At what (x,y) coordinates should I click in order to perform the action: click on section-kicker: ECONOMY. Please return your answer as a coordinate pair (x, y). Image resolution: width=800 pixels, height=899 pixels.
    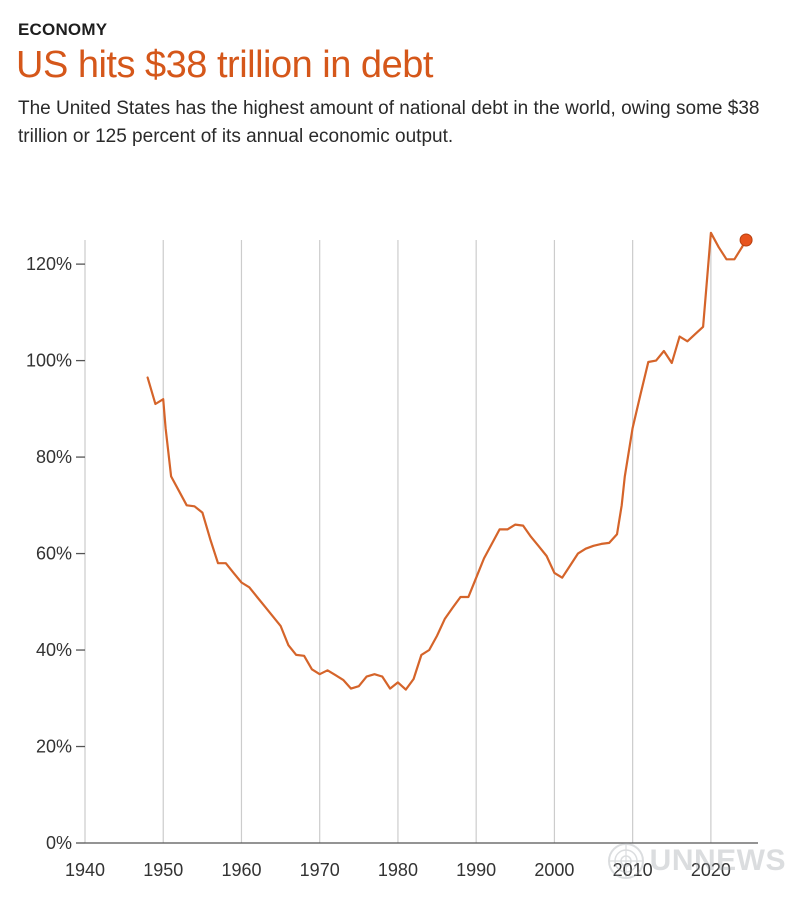
    Looking at the image, I should click on (63, 29).